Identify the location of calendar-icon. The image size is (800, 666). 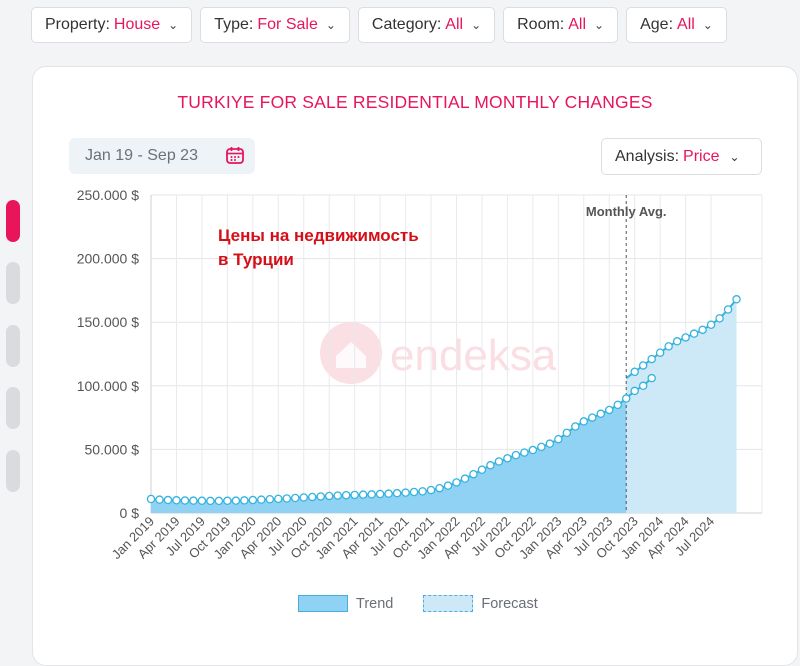
(235, 157).